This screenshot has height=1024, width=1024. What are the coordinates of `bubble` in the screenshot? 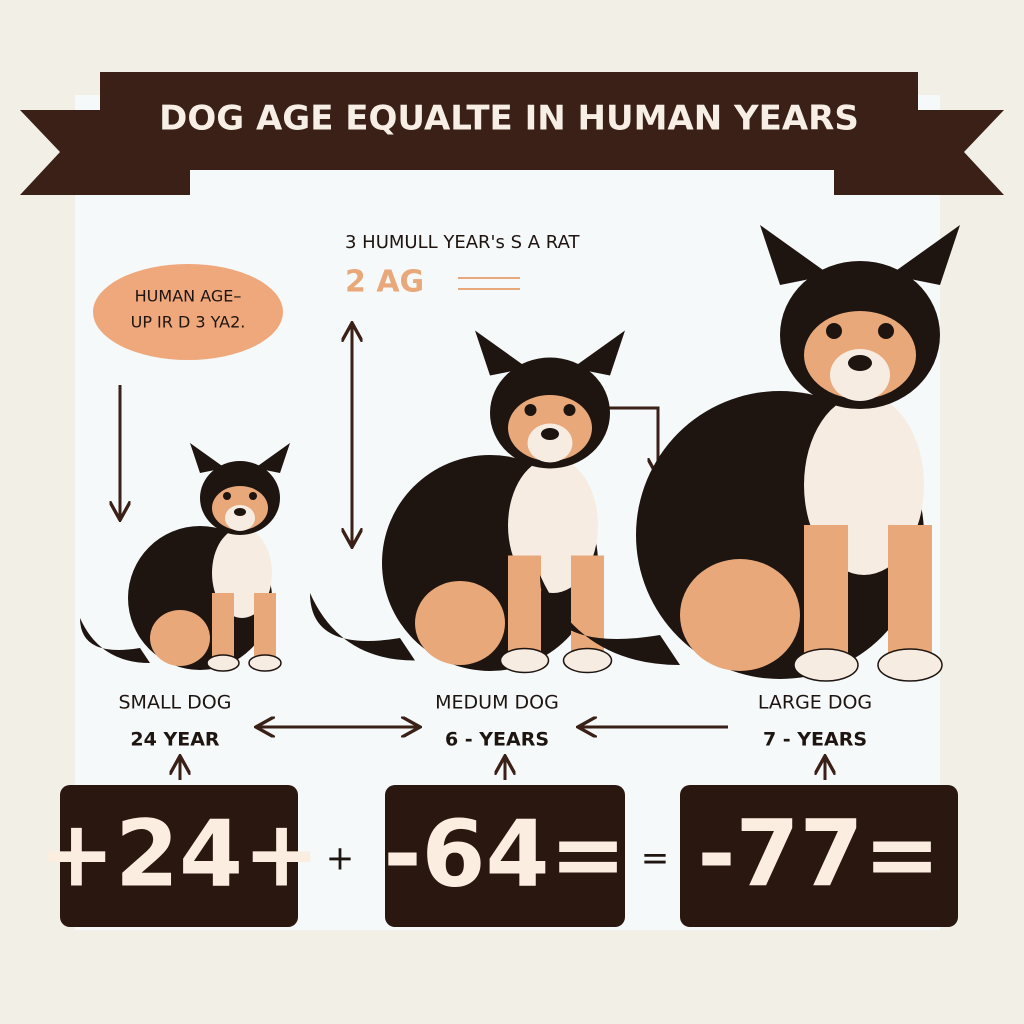 It's located at (188, 312).